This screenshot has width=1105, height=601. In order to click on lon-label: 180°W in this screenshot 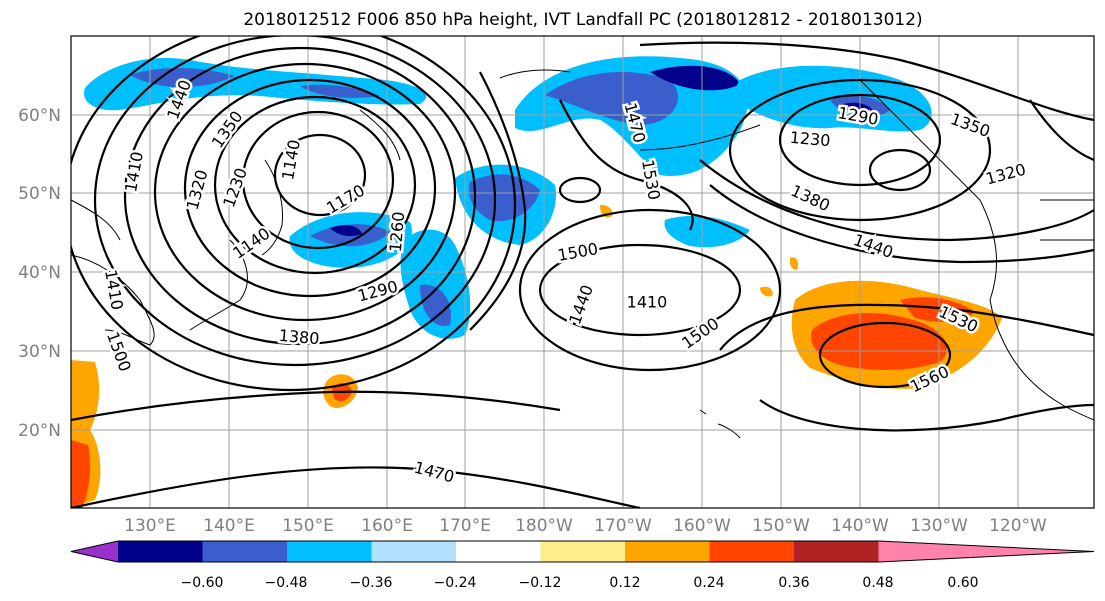, I will do `click(544, 526)`.